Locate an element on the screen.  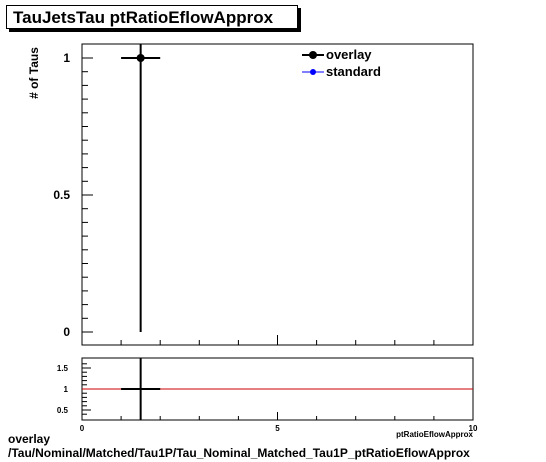
main-series is located at coordinates (141, 188).